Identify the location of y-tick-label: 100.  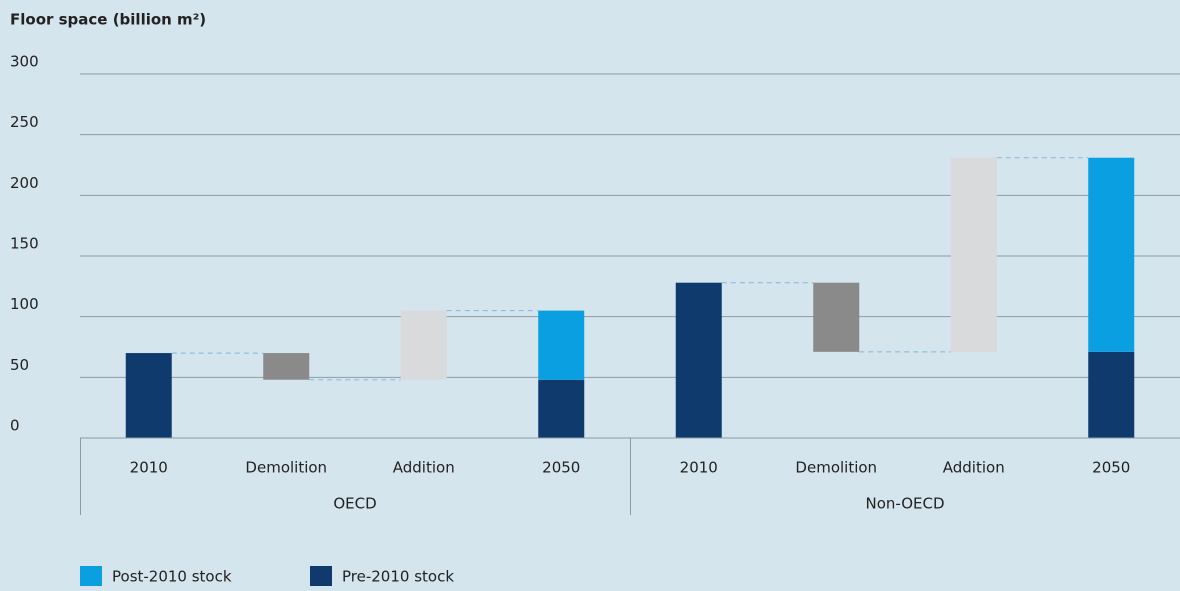
(24, 304).